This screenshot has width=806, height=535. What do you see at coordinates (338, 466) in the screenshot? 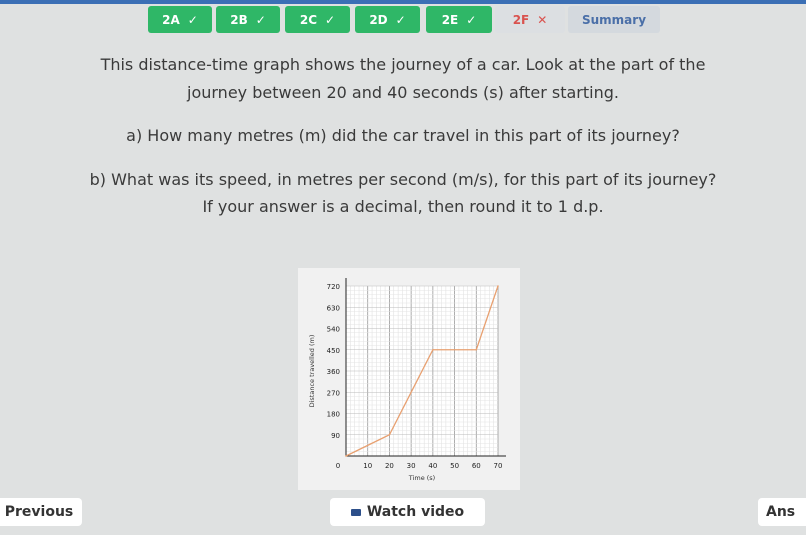
I see `x-tick-label: 0` at bounding box center [338, 466].